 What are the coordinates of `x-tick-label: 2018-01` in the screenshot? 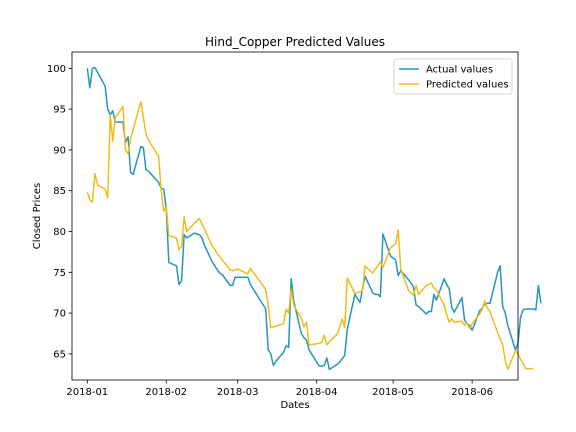 It's located at (87, 392).